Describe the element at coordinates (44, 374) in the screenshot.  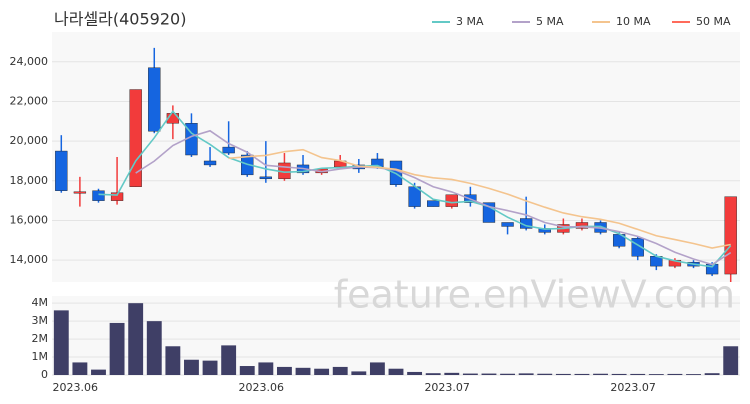
I see `y-tick-label: 0` at that location.